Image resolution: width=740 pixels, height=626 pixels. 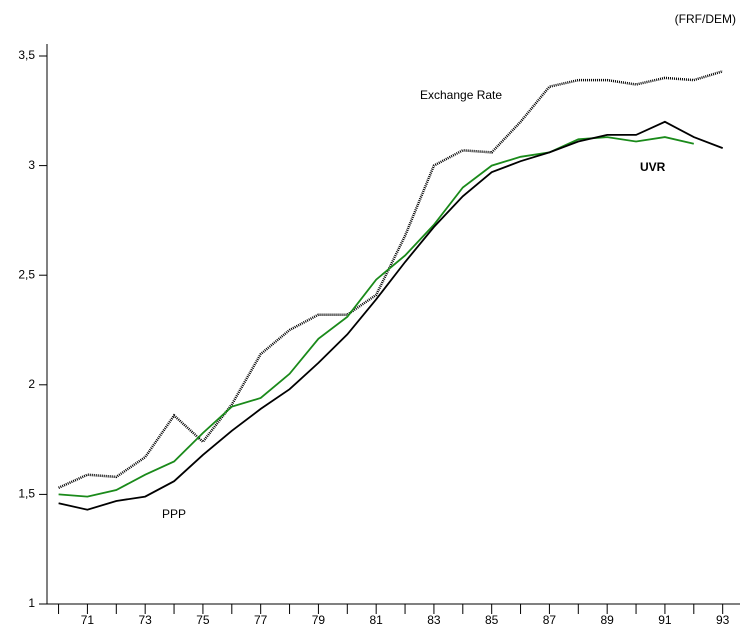 I want to click on y-tick-label: 1, so click(x=31, y=603).